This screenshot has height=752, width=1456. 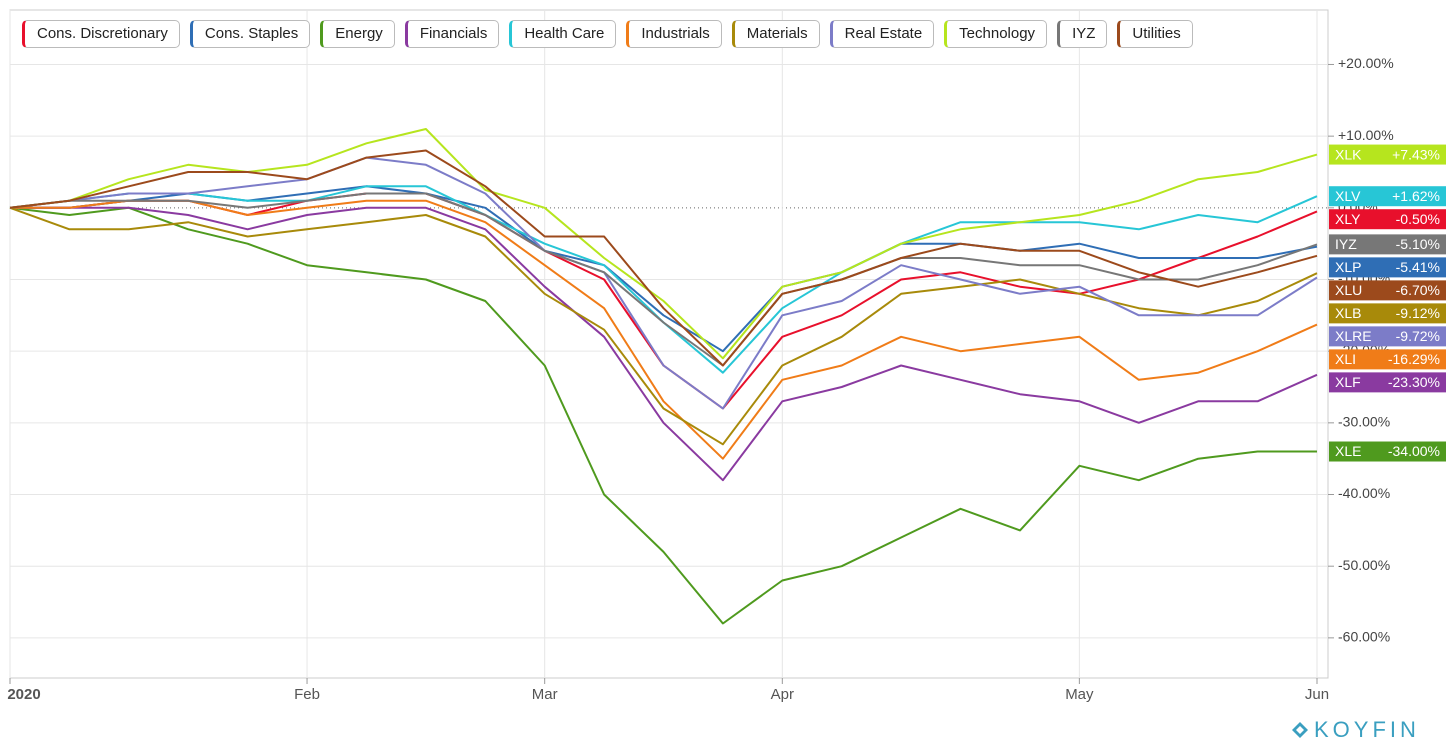 I want to click on x-tick-label: Mar, so click(x=545, y=694).